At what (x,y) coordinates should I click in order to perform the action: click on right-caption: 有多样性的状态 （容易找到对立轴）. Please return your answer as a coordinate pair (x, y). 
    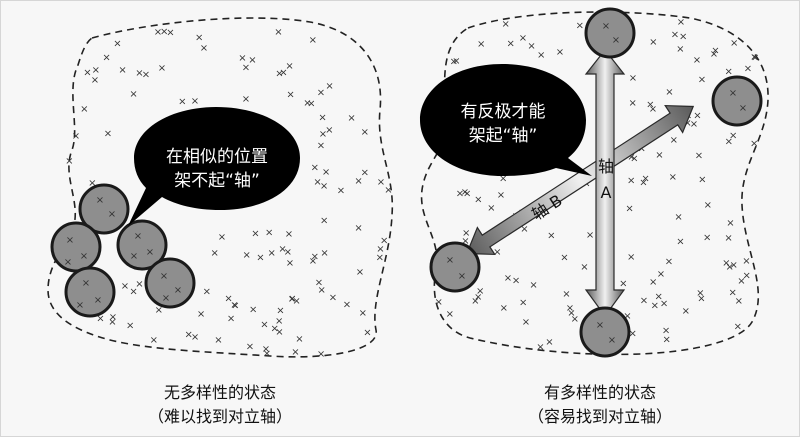
    Looking at the image, I should click on (600, 405).